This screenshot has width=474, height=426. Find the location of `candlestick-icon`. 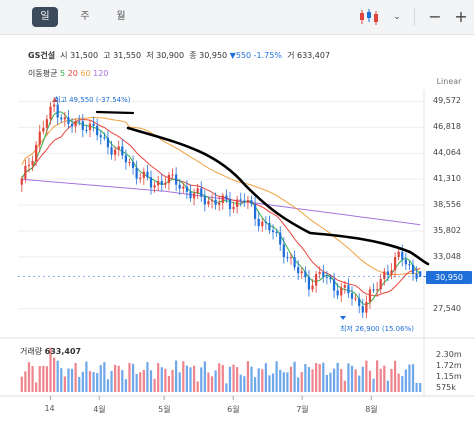

candlestick-icon is located at coordinates (369, 17).